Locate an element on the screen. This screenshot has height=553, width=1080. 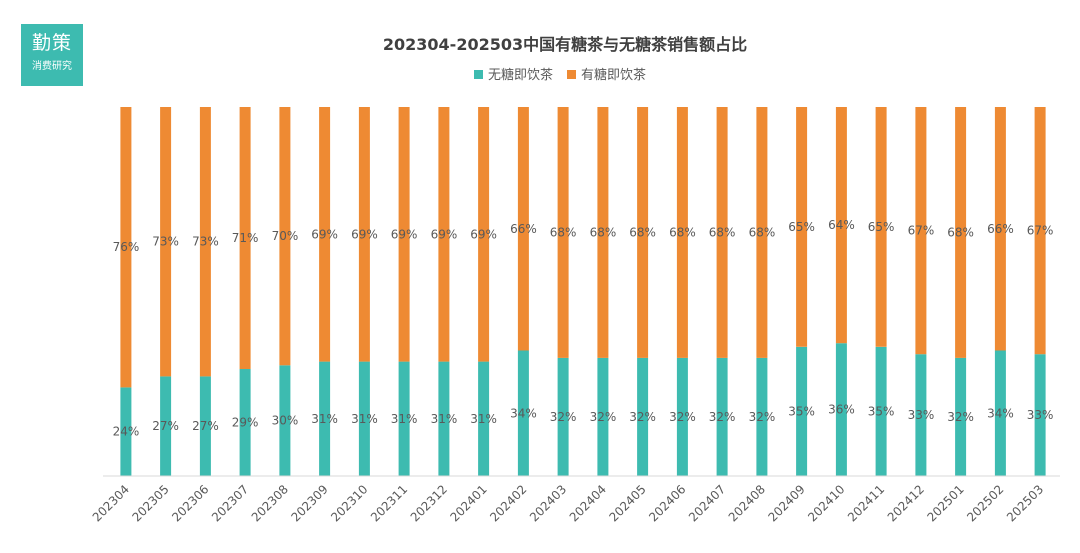
data-label-sugared-202503: 67% is located at coordinates (1040, 231).